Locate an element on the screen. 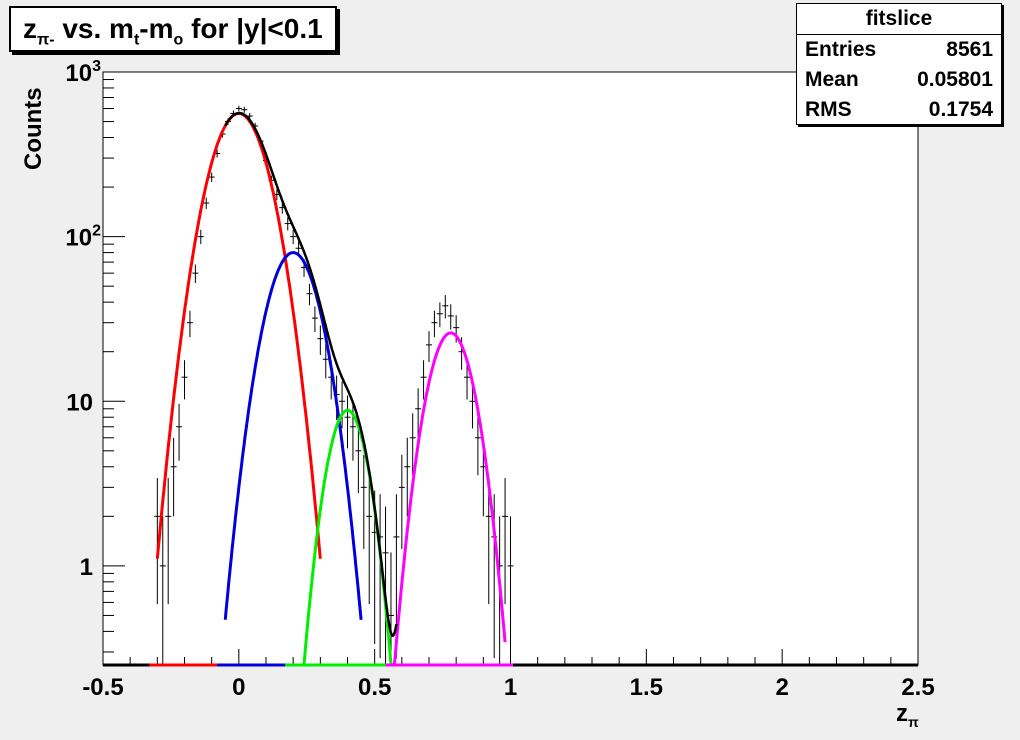  y-tick-label: 10³ is located at coordinates (83, 72).